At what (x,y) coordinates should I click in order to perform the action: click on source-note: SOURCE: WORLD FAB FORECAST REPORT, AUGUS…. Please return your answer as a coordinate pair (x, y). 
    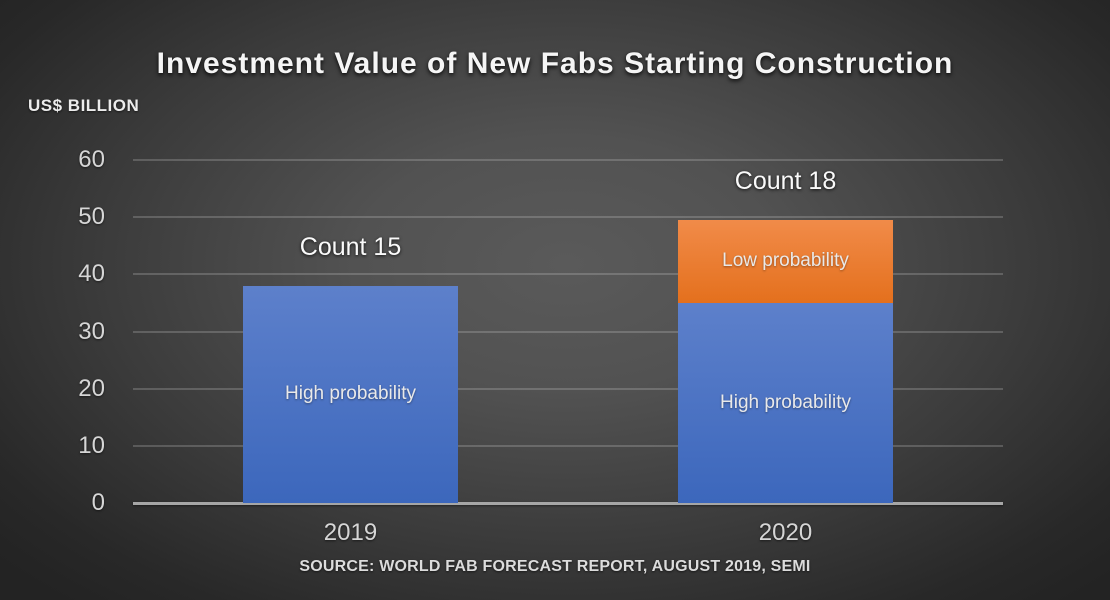
    Looking at the image, I should click on (555, 566).